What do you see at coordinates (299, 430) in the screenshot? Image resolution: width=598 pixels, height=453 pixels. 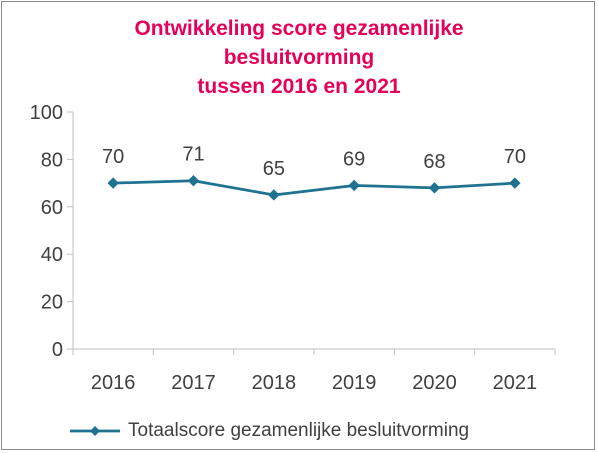 I see `legend-series-label: Totaalscore gezamenlijke besluitvorming` at bounding box center [299, 430].